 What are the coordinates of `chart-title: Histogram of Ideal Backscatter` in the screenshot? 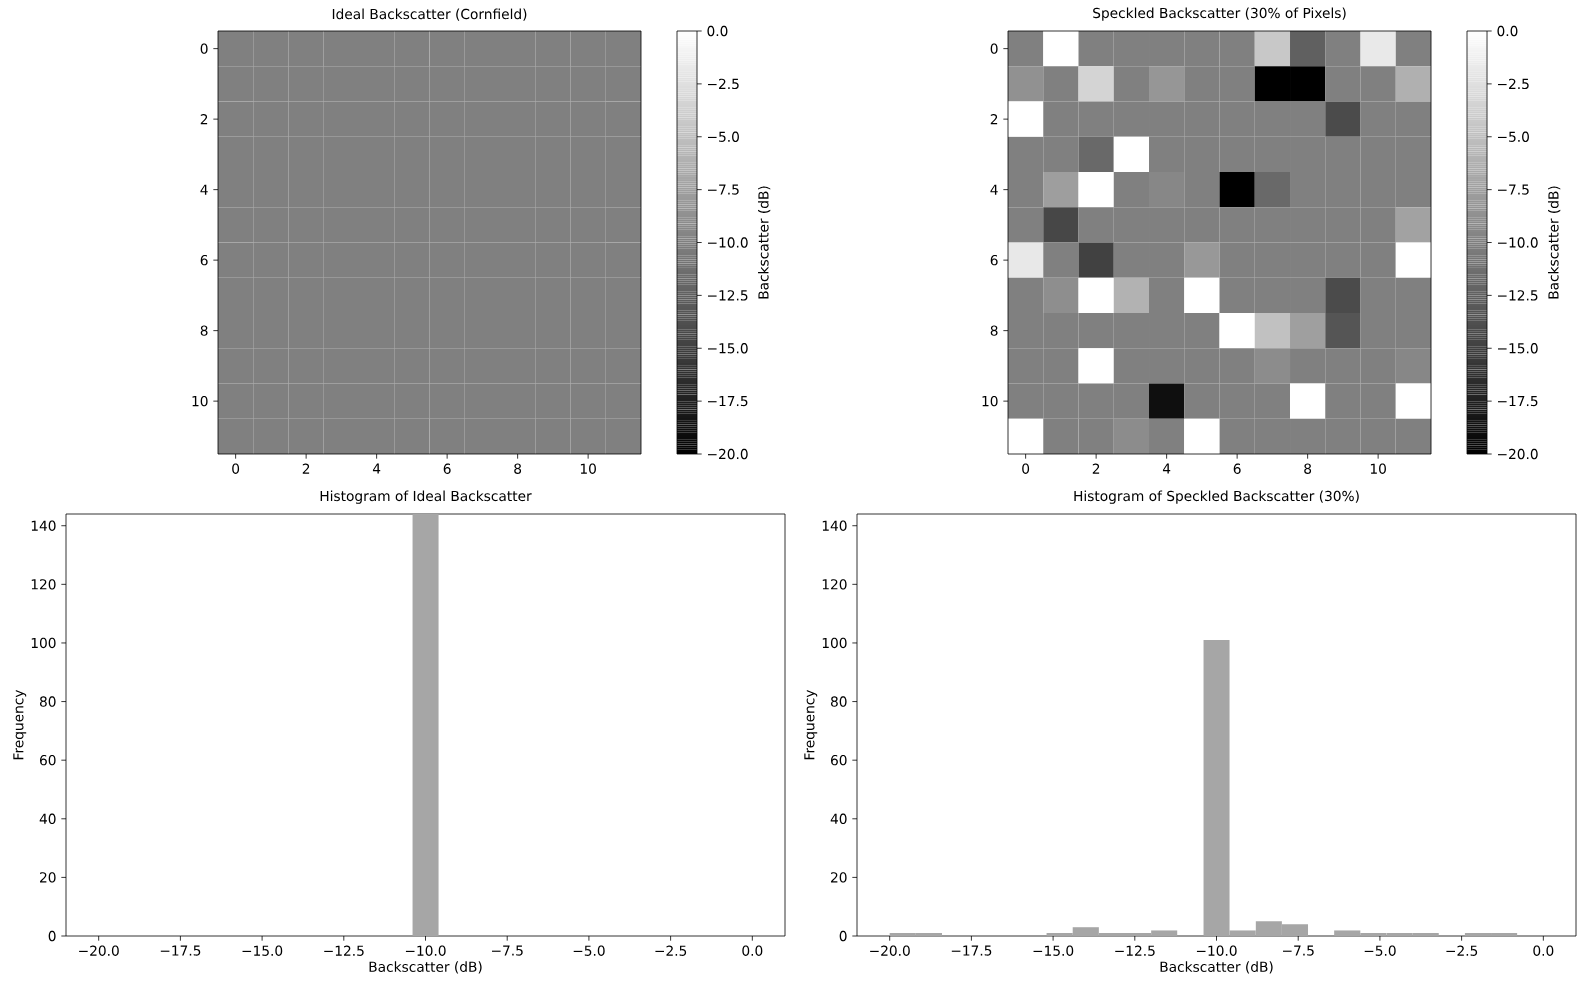 It's located at (426, 497).